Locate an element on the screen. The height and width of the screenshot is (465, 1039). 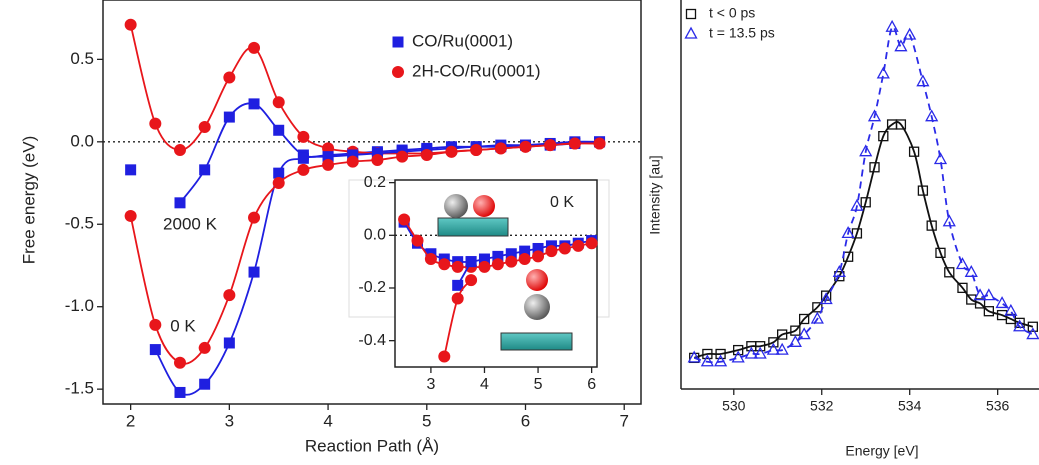
x-tick-label: 534 is located at coordinates (910, 406).